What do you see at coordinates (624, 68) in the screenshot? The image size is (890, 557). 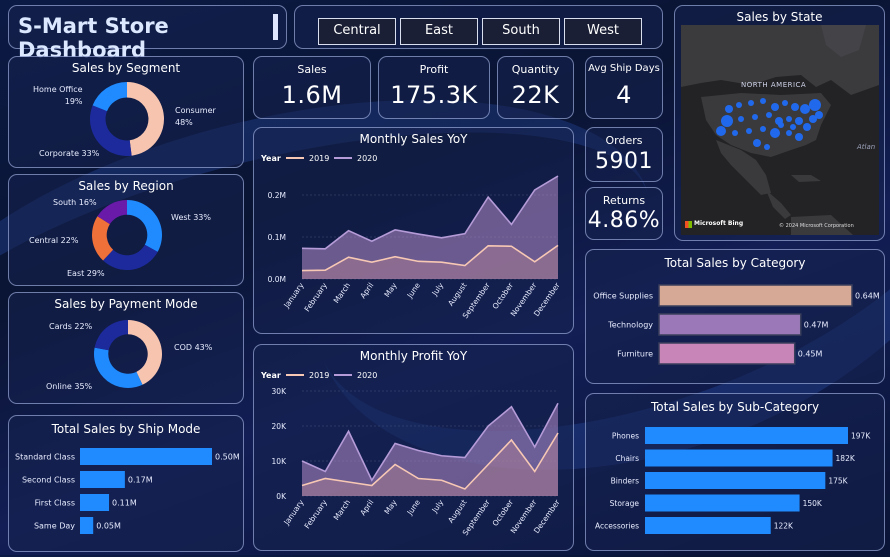 I see `kpi-label: Avg Ship Days` at bounding box center [624, 68].